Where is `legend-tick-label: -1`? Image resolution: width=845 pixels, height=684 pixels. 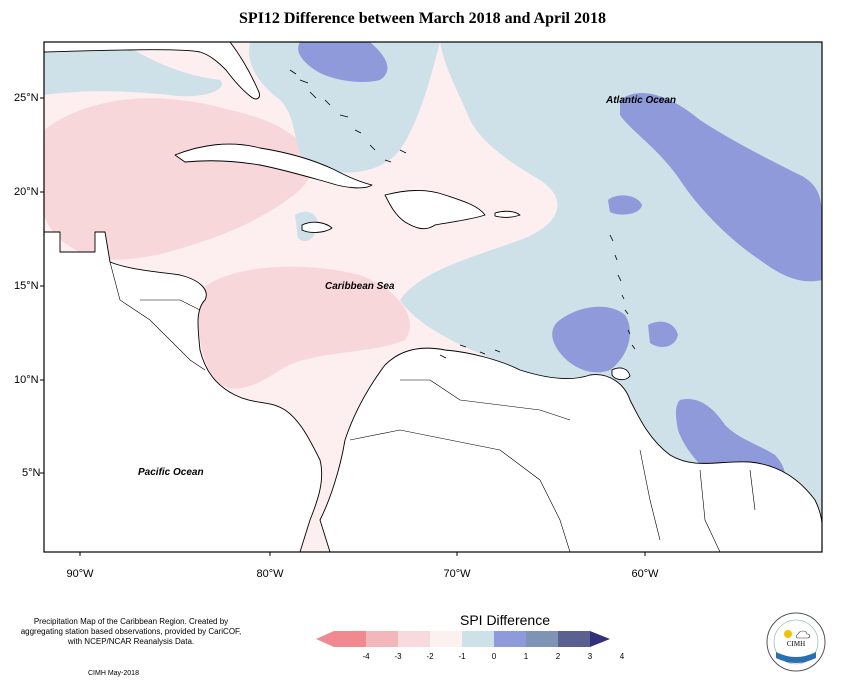
legend-tick-label: -1 is located at coordinates (462, 656).